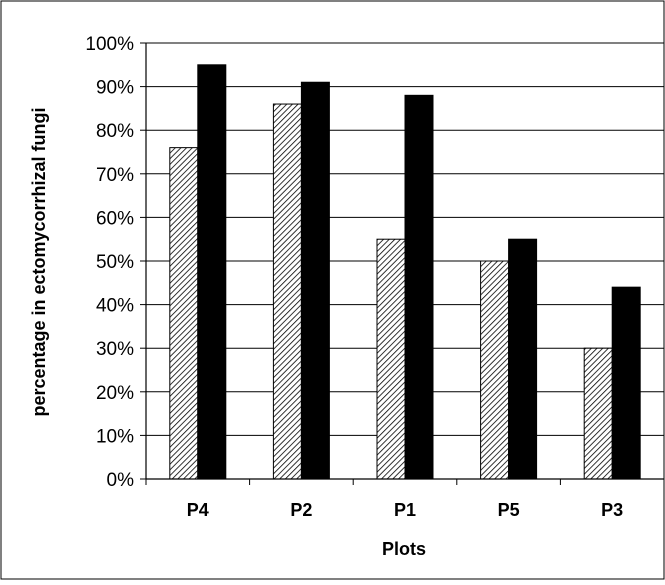  I want to click on bar-solid-p3, so click(626, 383).